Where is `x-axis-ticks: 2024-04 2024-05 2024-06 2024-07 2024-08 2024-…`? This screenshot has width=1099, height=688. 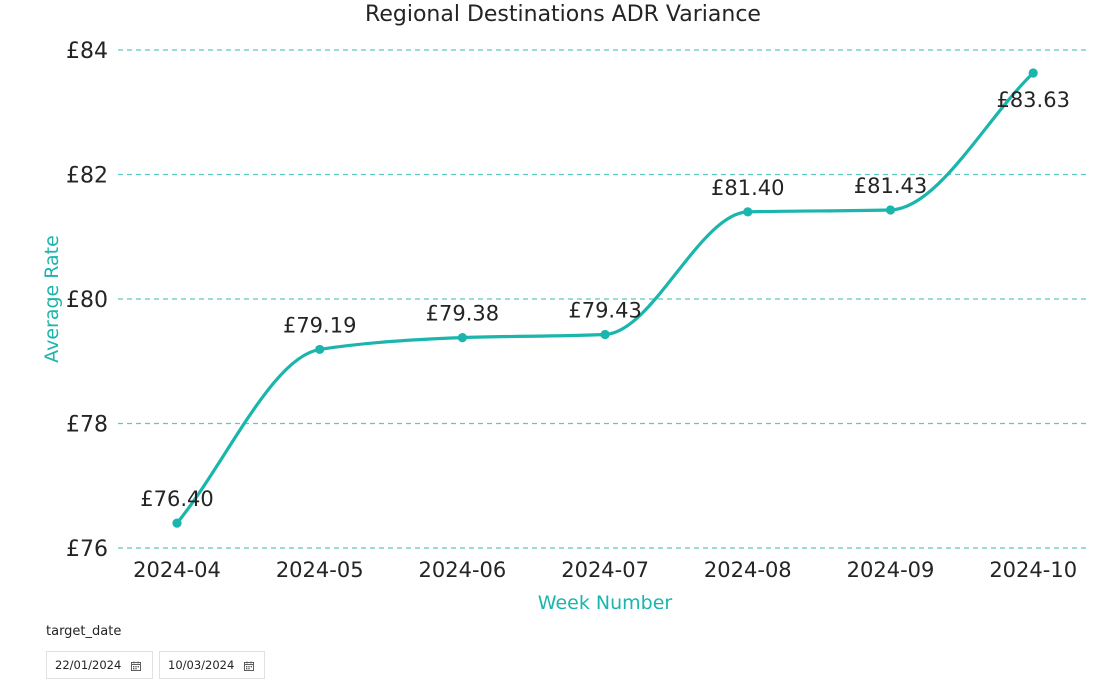 x-axis-ticks: 2024-04 2024-05 2024-06 2024-07 2024-08 2024-… is located at coordinates (605, 570).